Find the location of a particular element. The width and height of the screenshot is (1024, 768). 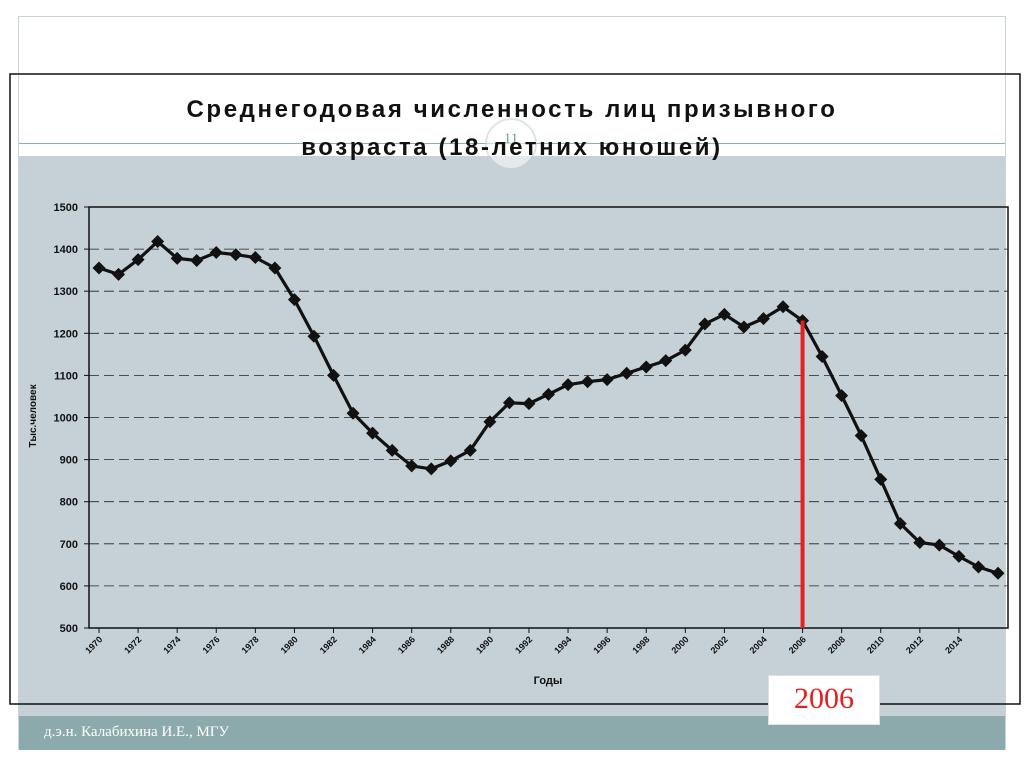

x-tick-label: 1970 is located at coordinates (93, 644).